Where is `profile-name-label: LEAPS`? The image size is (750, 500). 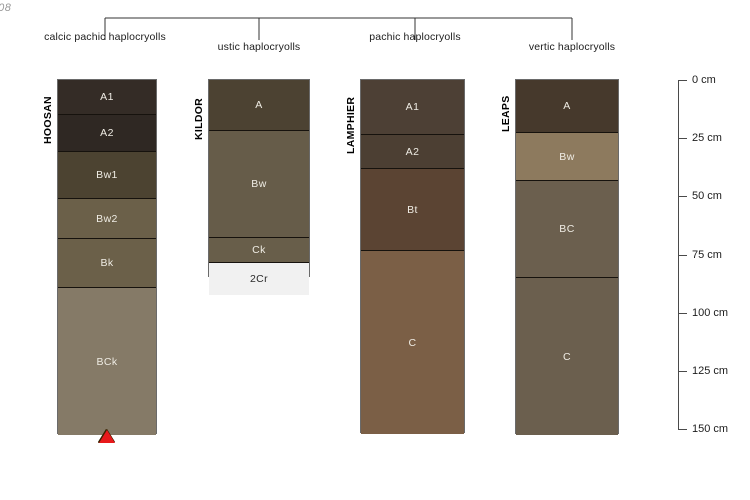 profile-name-label: LEAPS is located at coordinates (506, 113).